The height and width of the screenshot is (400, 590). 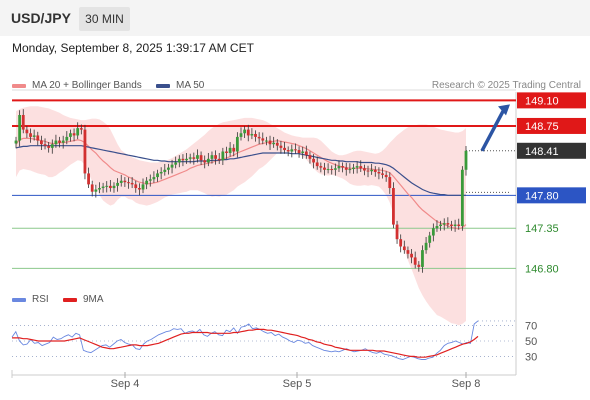 I want to click on rsi-9ma-line, so click(x=245, y=343).